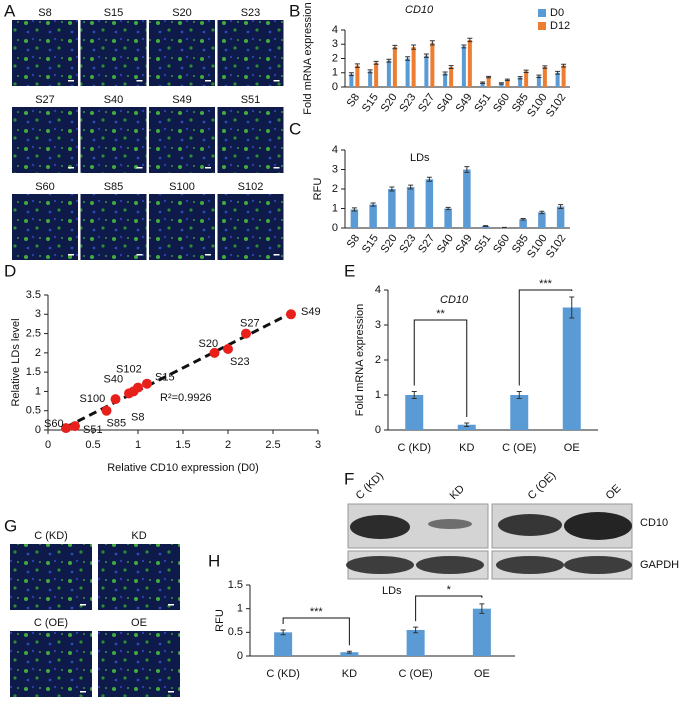  What do you see at coordinates (178, 370) in the screenshot?
I see `trend-line` at bounding box center [178, 370].